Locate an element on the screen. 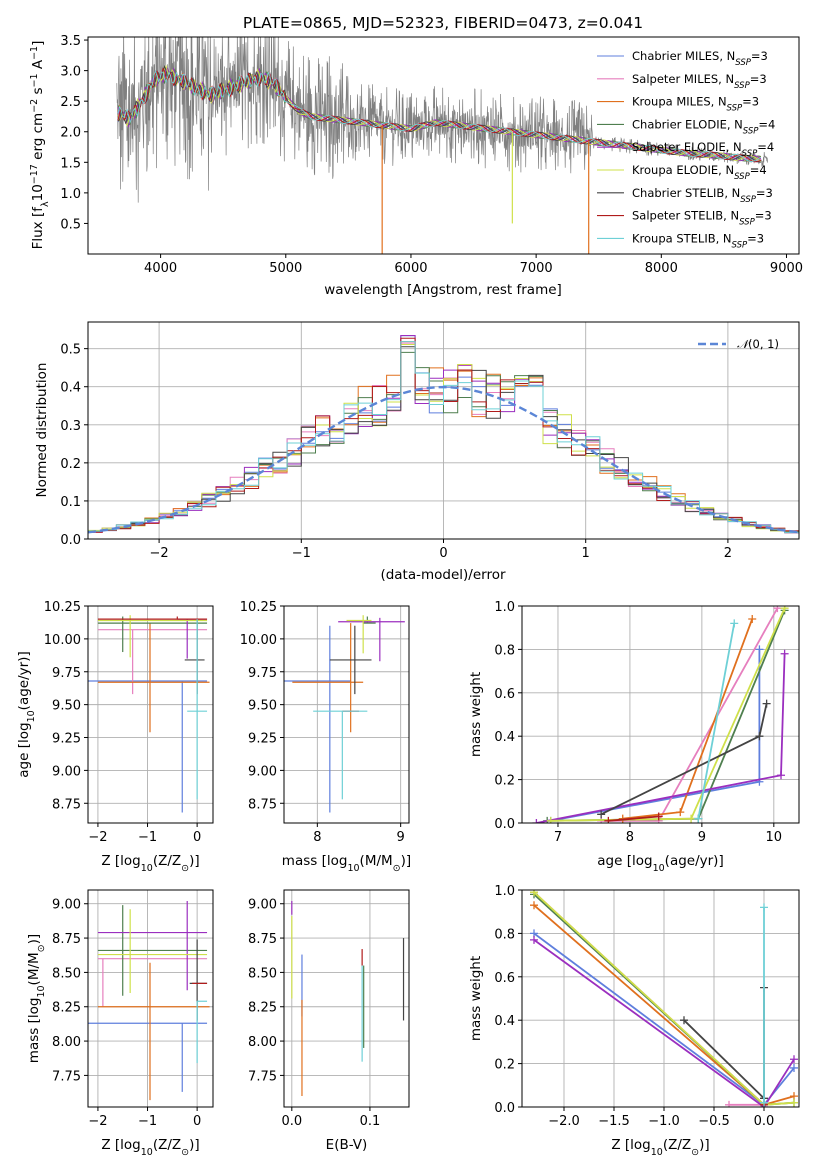 This screenshot has height=1170, width=819. y-axis-label: Normed distribution is located at coordinates (42, 430).